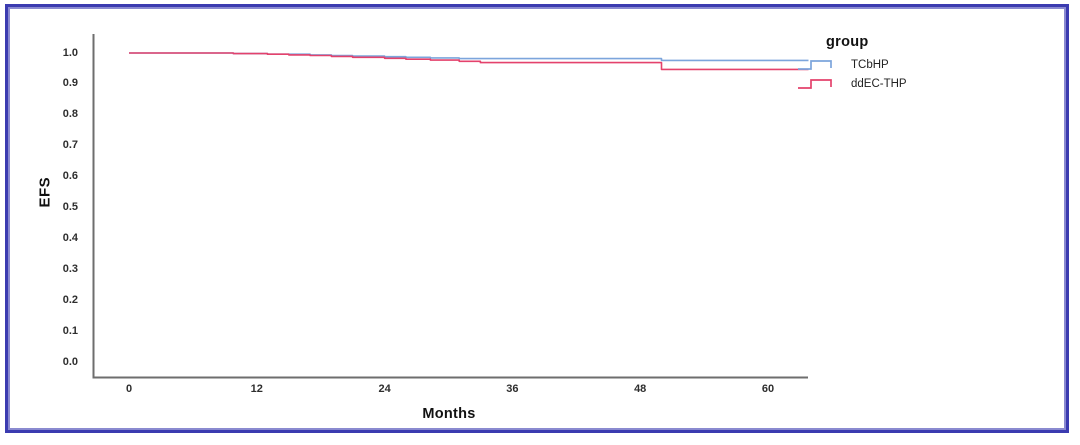  Describe the element at coordinates (70, 330) in the screenshot. I see `y-tick-label: 0.1` at that location.